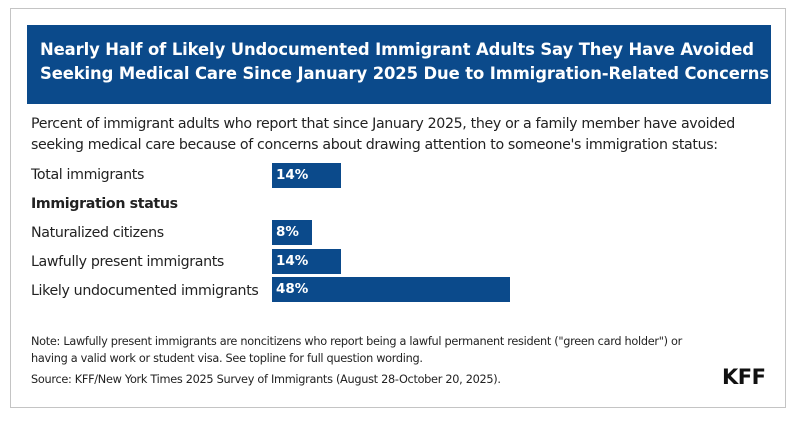 Image resolution: width=800 pixels, height=425 pixels. What do you see at coordinates (287, 232) in the screenshot?
I see `bar-value-label: 8%` at bounding box center [287, 232].